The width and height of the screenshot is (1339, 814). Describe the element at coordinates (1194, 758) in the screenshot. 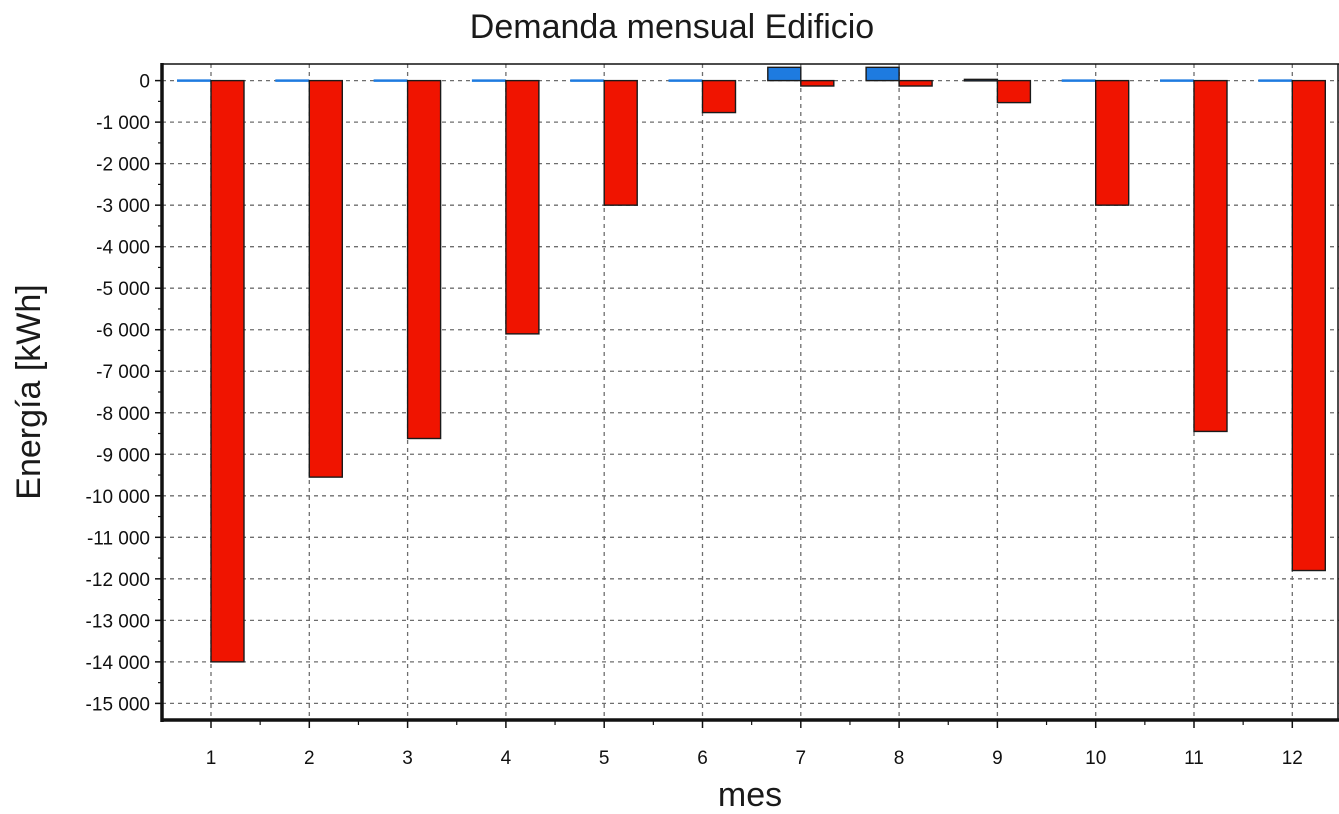

I see `x-tick-label: 11` at that location.